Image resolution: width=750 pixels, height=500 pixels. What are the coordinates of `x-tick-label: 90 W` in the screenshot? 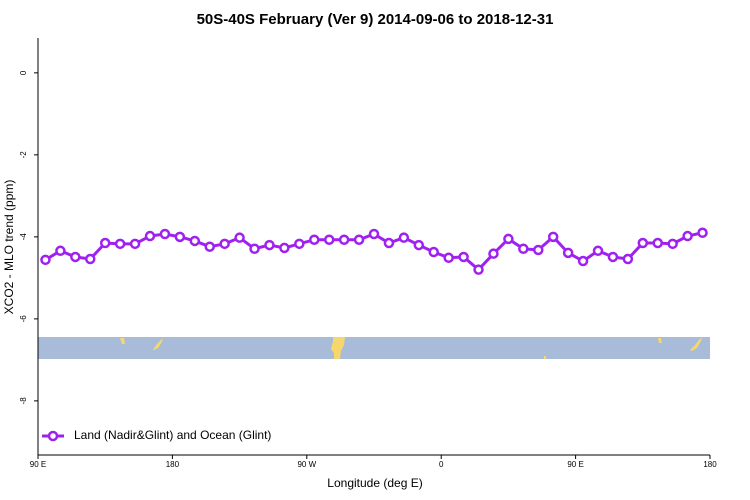 It's located at (306, 464).